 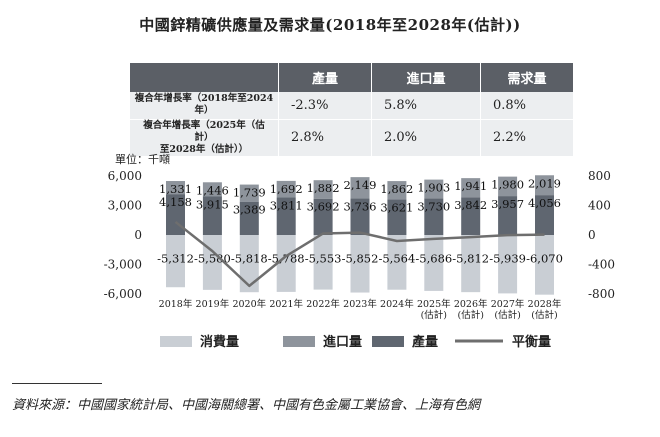 I want to click on cagr-header-demand: 需求量, so click(x=526, y=77).